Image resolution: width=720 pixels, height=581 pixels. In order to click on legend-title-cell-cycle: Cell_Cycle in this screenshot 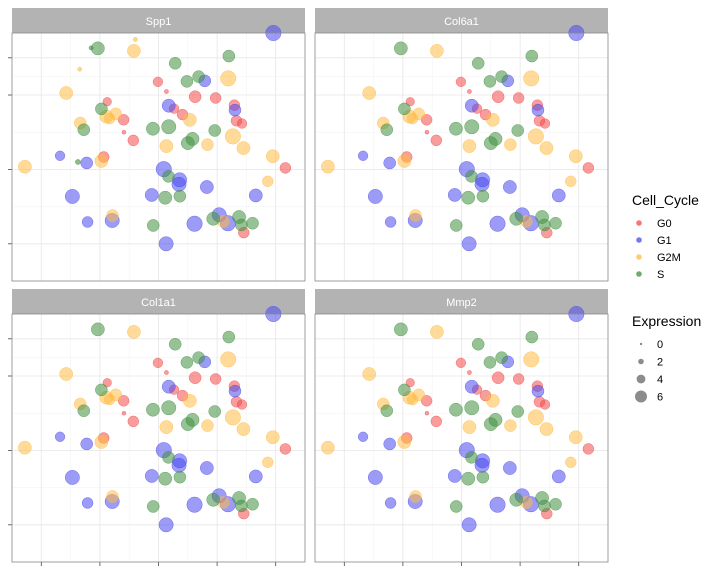, I will do `click(665, 200)`.